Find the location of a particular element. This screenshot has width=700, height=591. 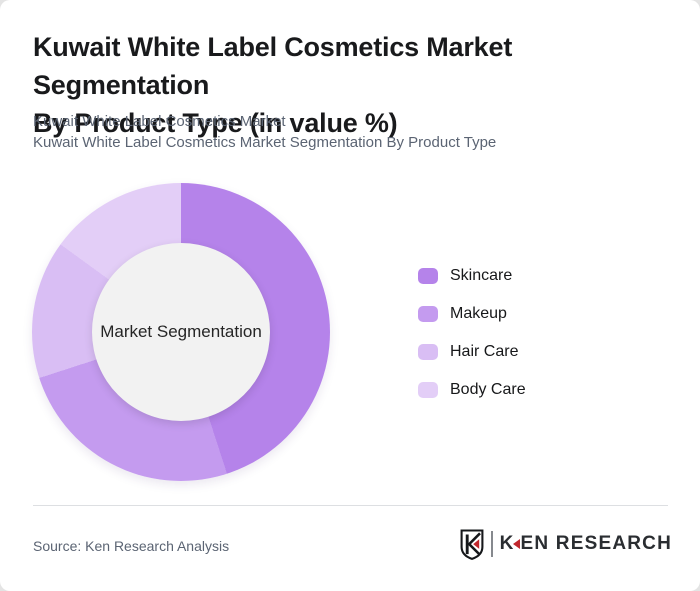

wordmark-k: K is located at coordinates (507, 543).